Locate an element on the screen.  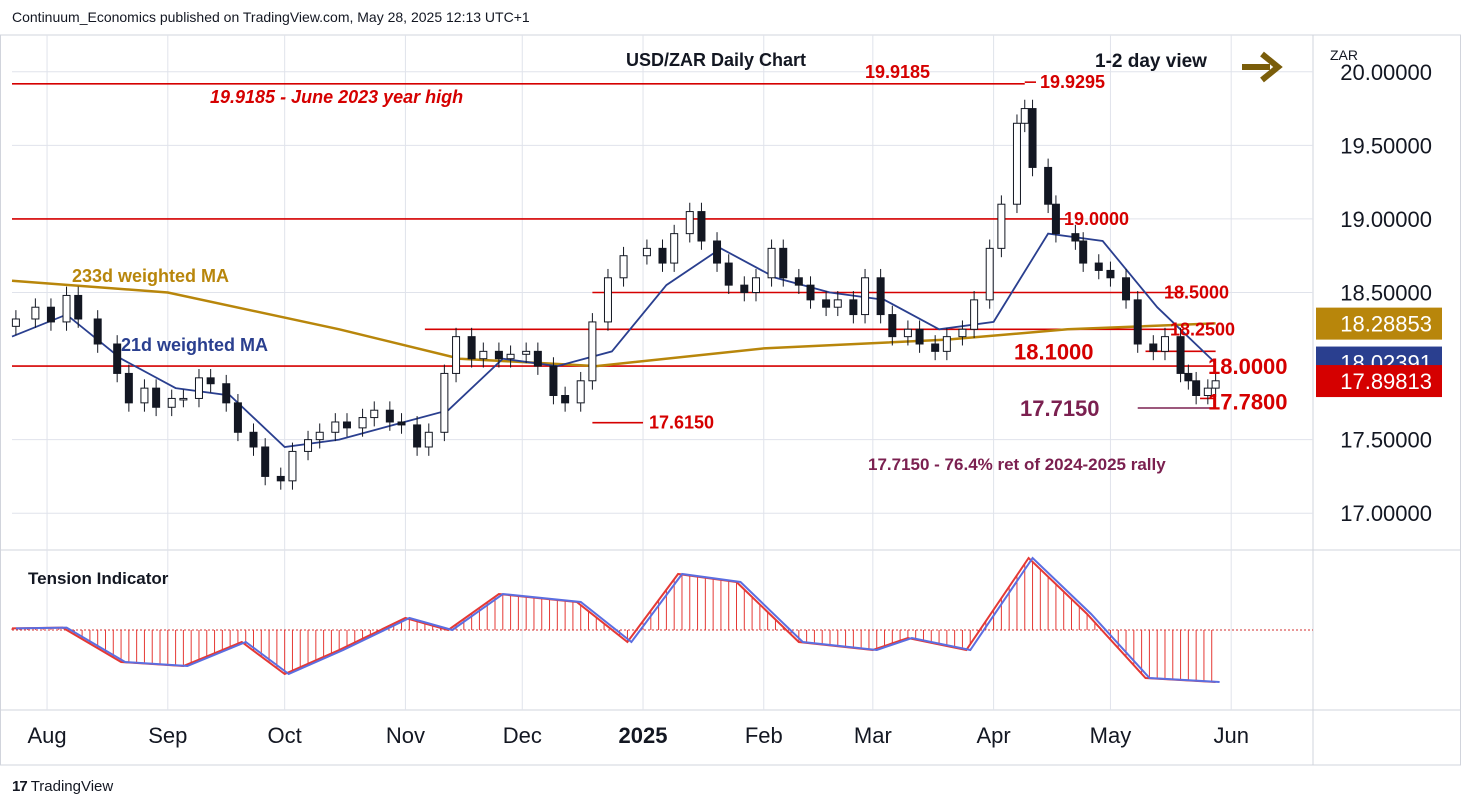
x-tick-label: May is located at coordinates (1111, 735).